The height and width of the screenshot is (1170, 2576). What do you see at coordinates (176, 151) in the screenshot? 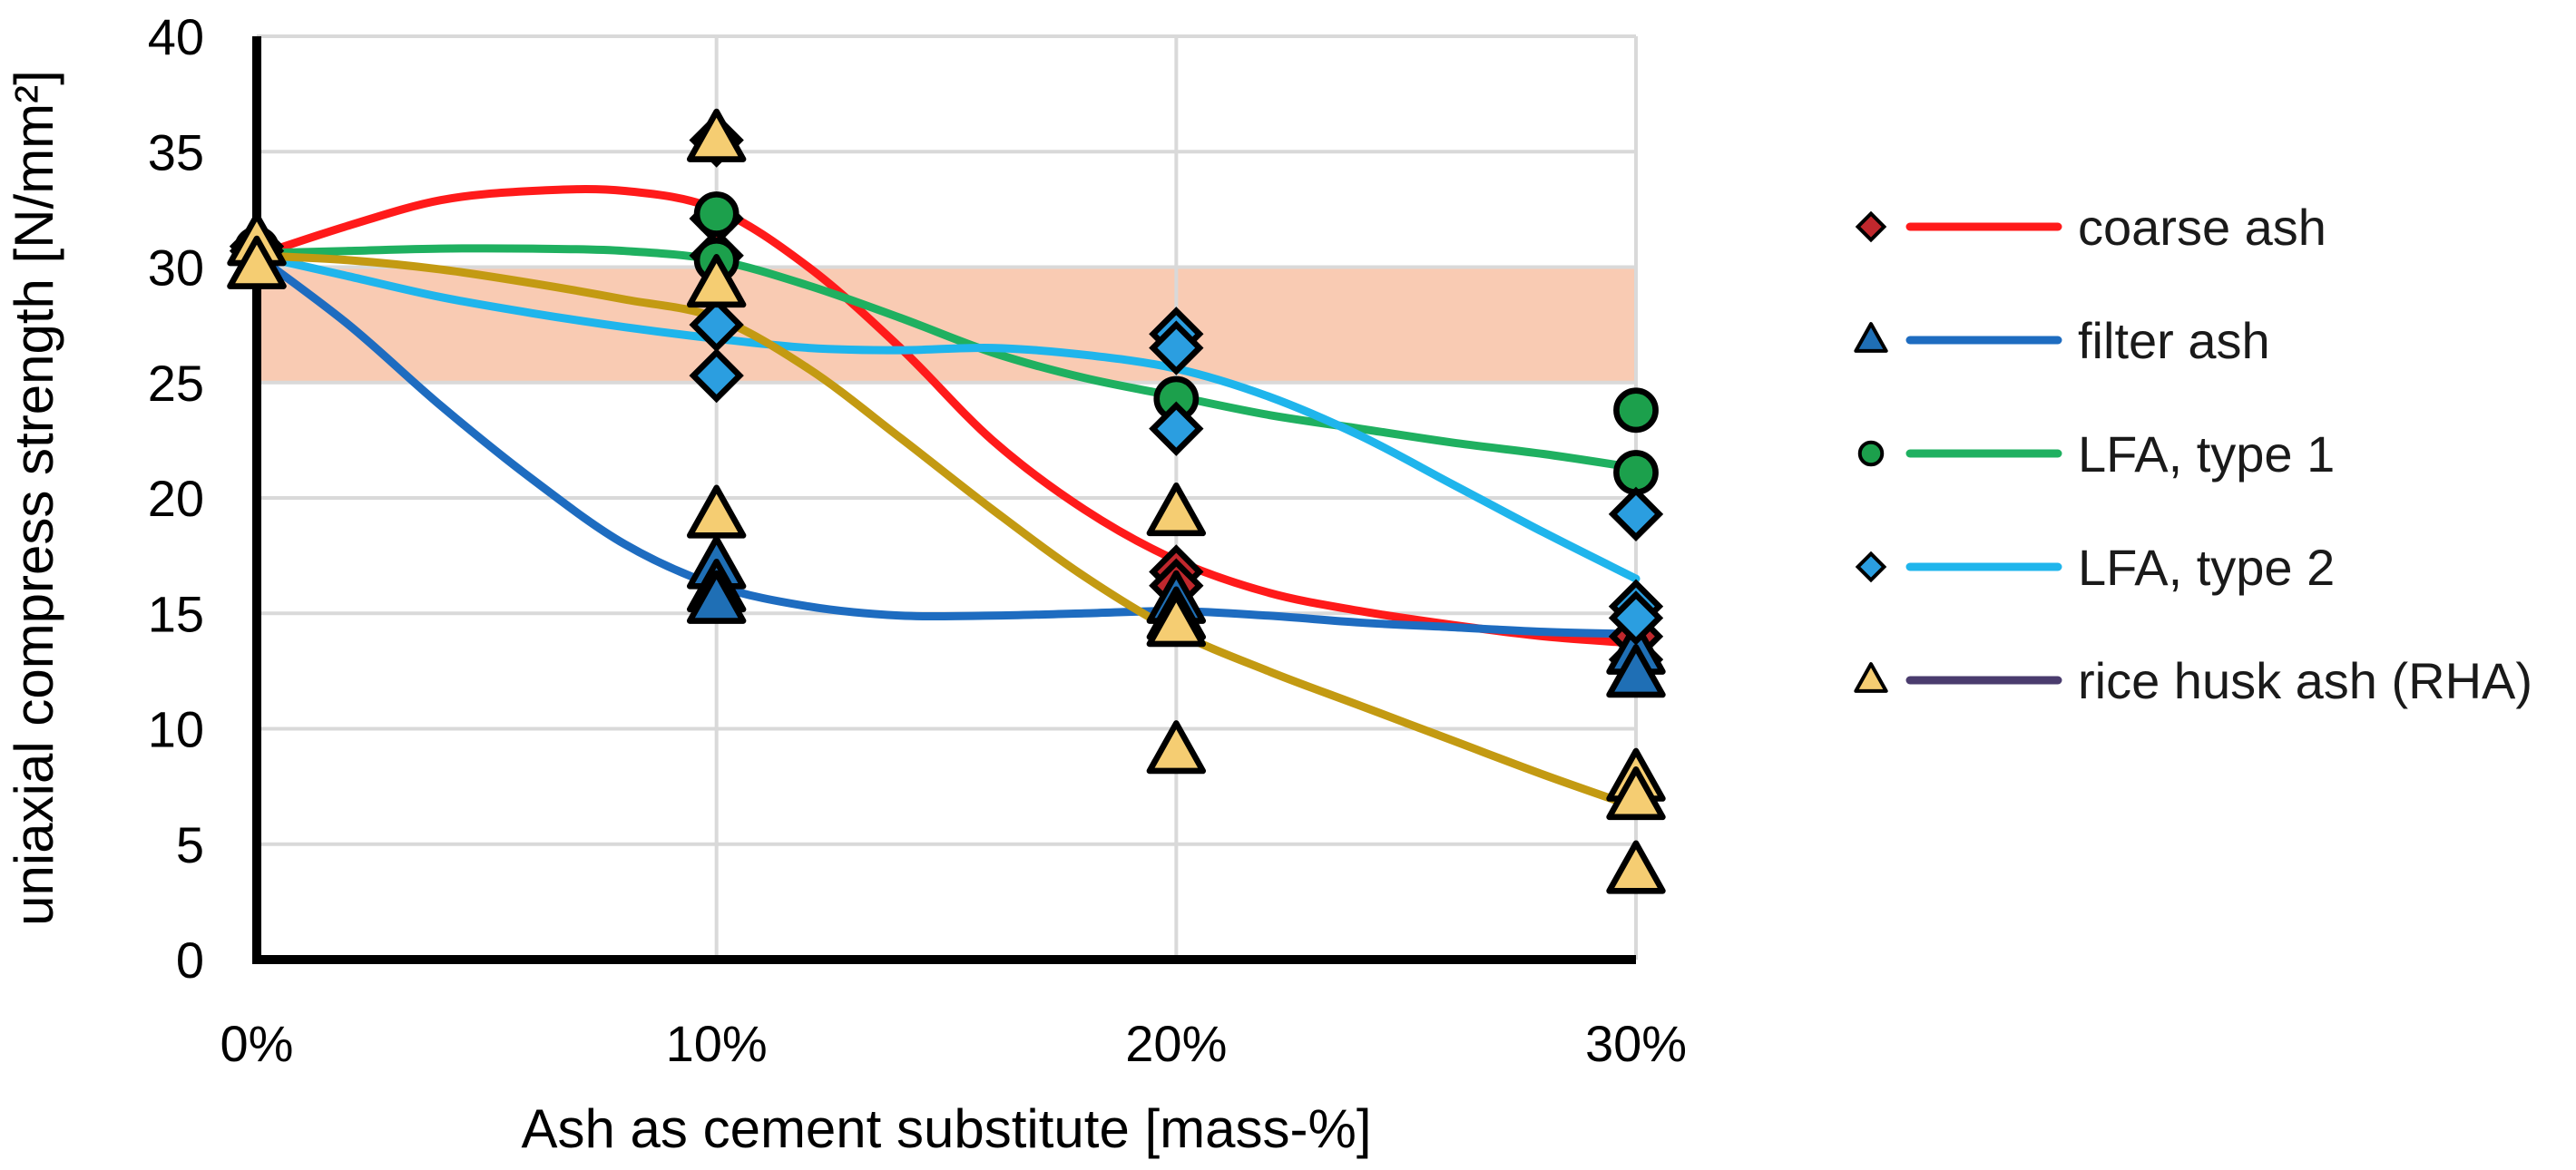
I see `y-tick-label: 35` at bounding box center [176, 151].